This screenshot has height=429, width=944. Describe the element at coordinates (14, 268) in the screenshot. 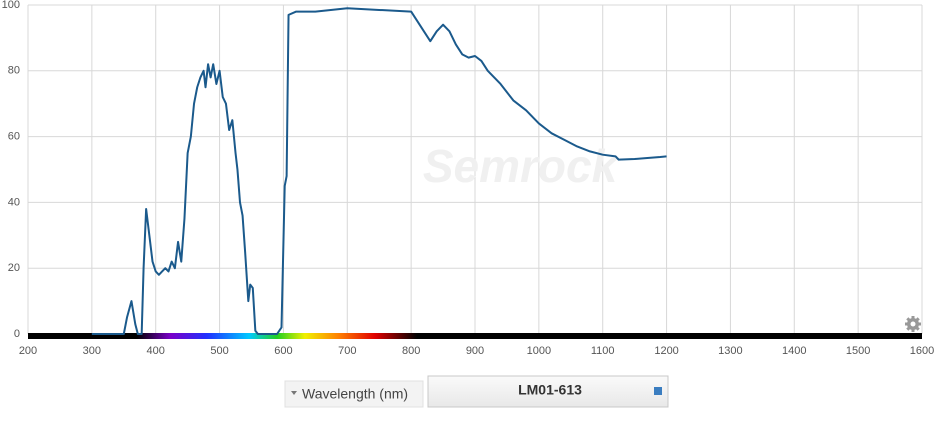

I see `y-tick-label: 20` at that location.